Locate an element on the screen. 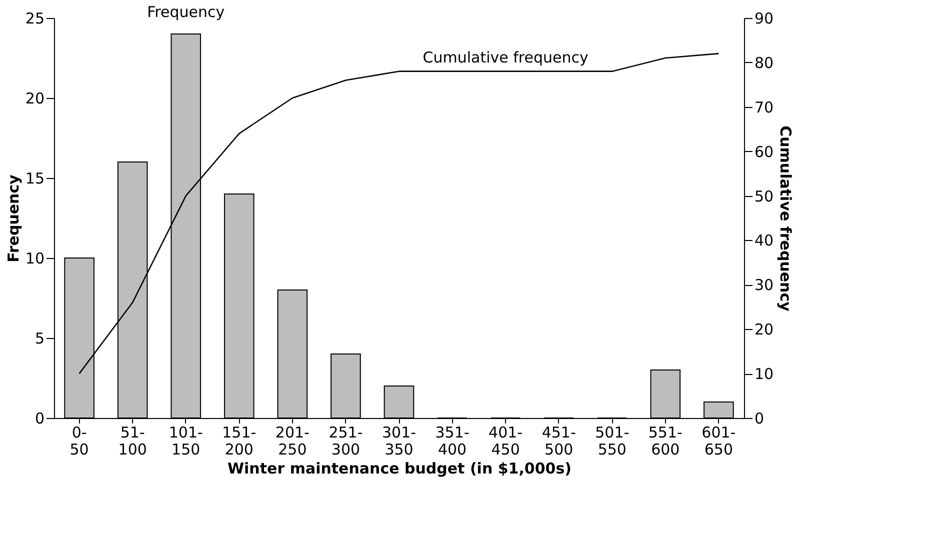 This screenshot has height=542, width=925. x-tick-label: 501-550 is located at coordinates (612, 441).